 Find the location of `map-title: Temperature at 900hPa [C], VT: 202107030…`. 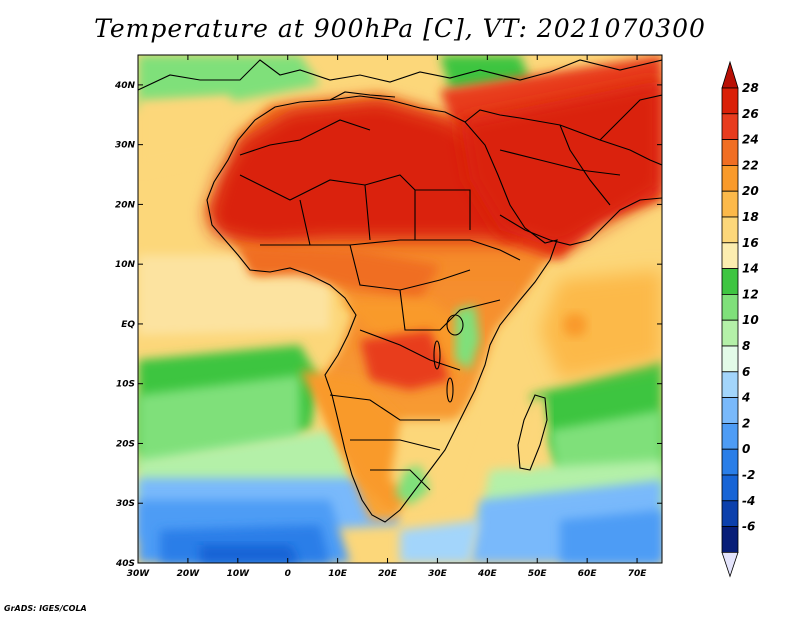

map-title: Temperature at 900hPa [C], VT: 202107030… is located at coordinates (400, 28).